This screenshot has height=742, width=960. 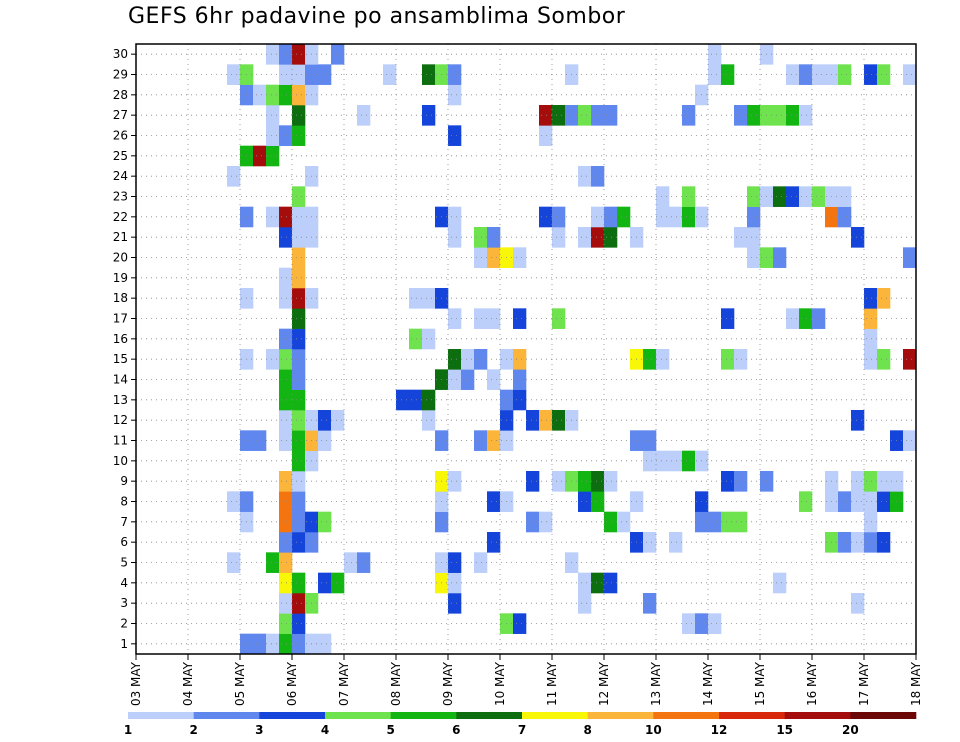 What do you see at coordinates (120, 420) in the screenshot?
I see `y-tick-label: 12` at bounding box center [120, 420].